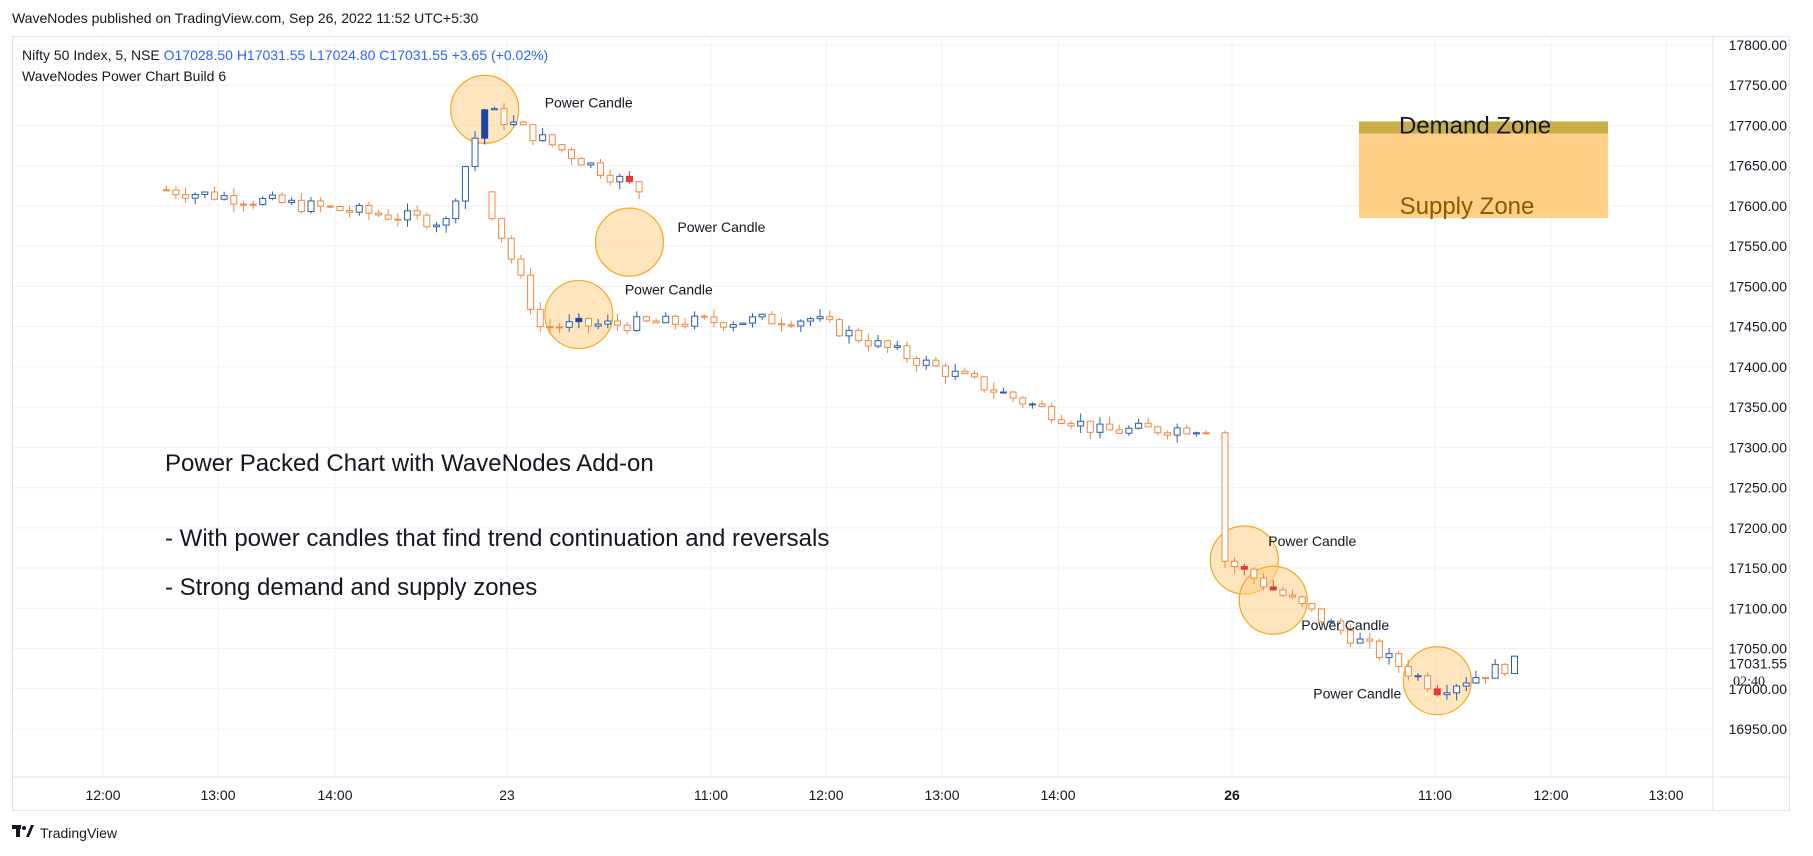 This screenshot has height=856, width=1813. What do you see at coordinates (1758, 649) in the screenshot?
I see `y-tick-label: 17050.00` at bounding box center [1758, 649].